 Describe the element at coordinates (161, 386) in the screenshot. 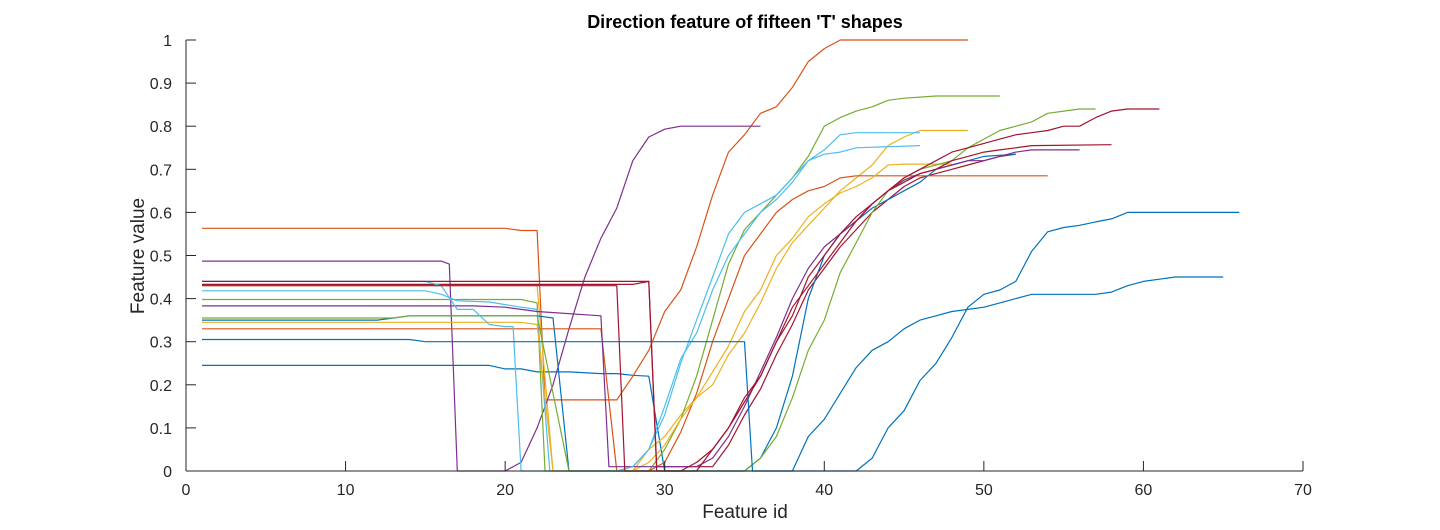

I see `y-tick-label: 0.2` at that location.